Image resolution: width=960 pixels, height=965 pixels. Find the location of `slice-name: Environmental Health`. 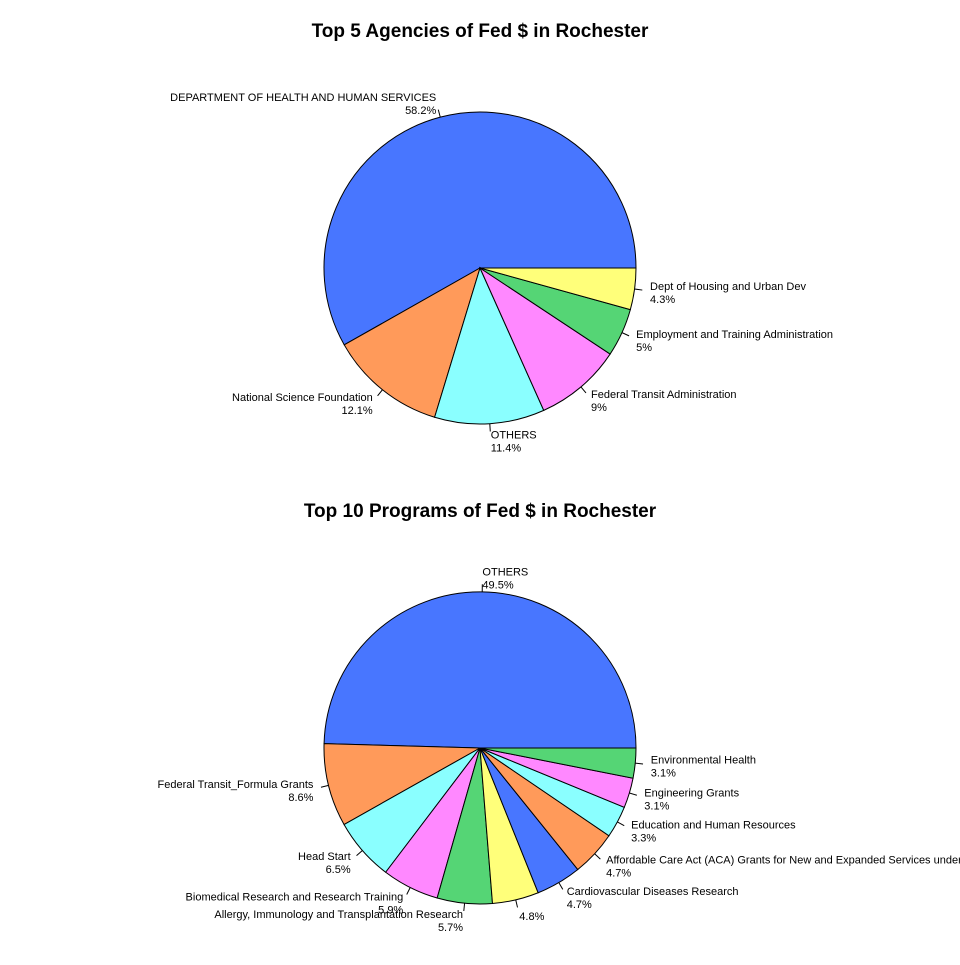

slice-name: Environmental Health is located at coordinates (703, 761).